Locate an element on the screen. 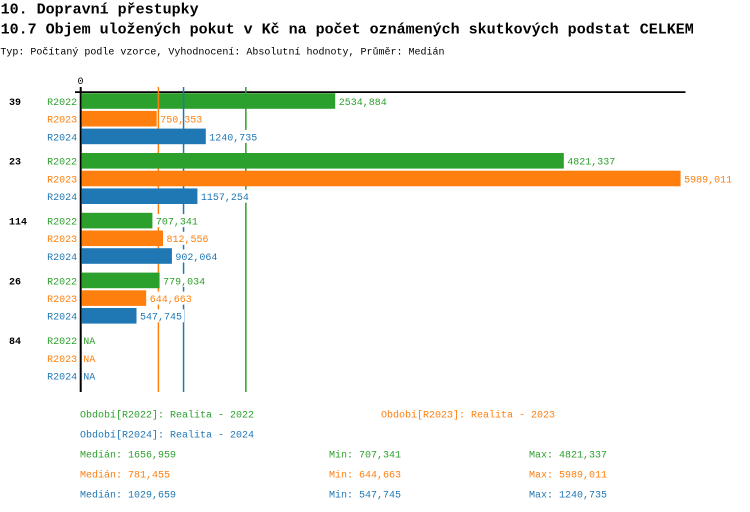 Image resolution: width=750 pixels, height=512 pixels. svg-text: Období[R2024]: Realita - 2024 is located at coordinates (167, 436).